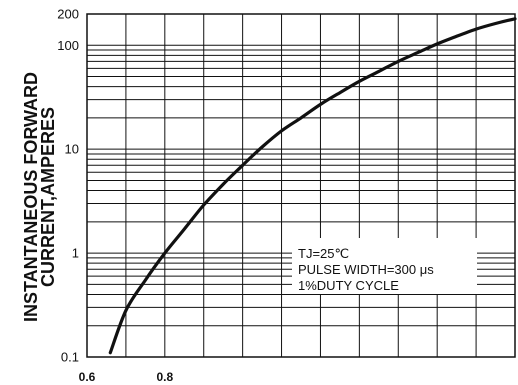 Image resolution: width=518 pixels, height=385 pixels. I want to click on annotation-box: TJ=25℃ PULSE WIDTH=300 μs 1%DUTY CYCLE, so click(384, 266).